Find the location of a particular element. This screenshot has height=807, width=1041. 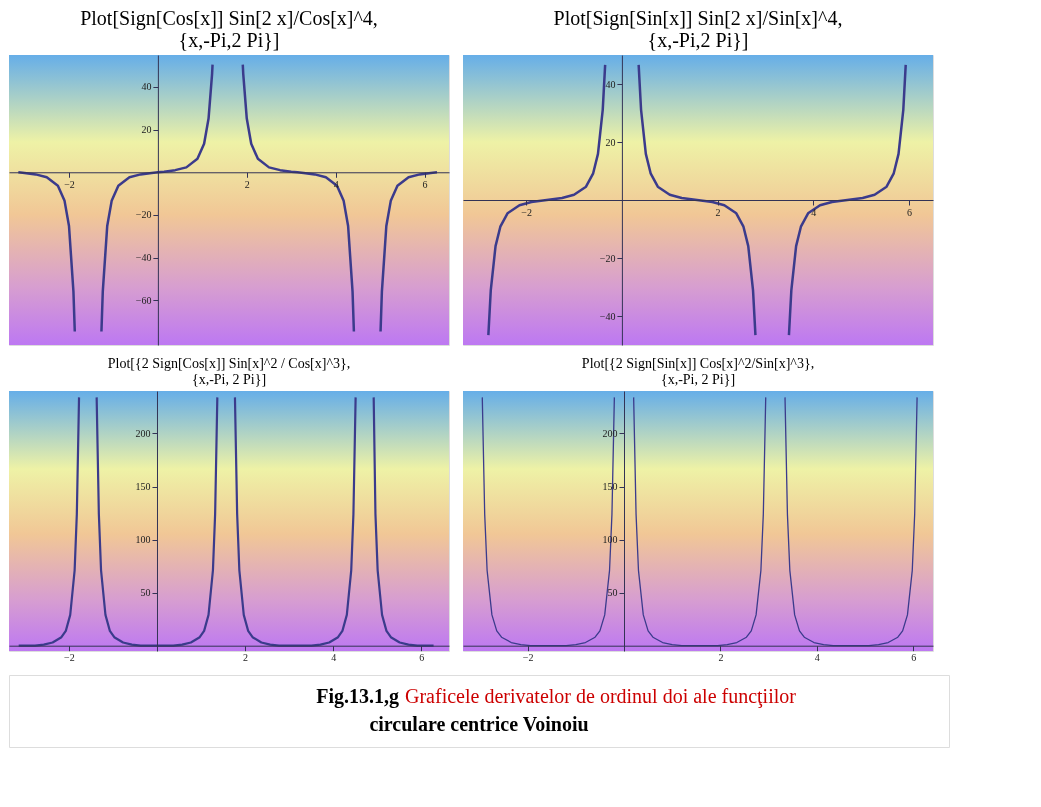

chart-title: Plot[Sign[Cos[x]] Sin[2 x]/Cos[x]^4, {x,-Pi,2 Pi}] is located at coordinates (229, 29).